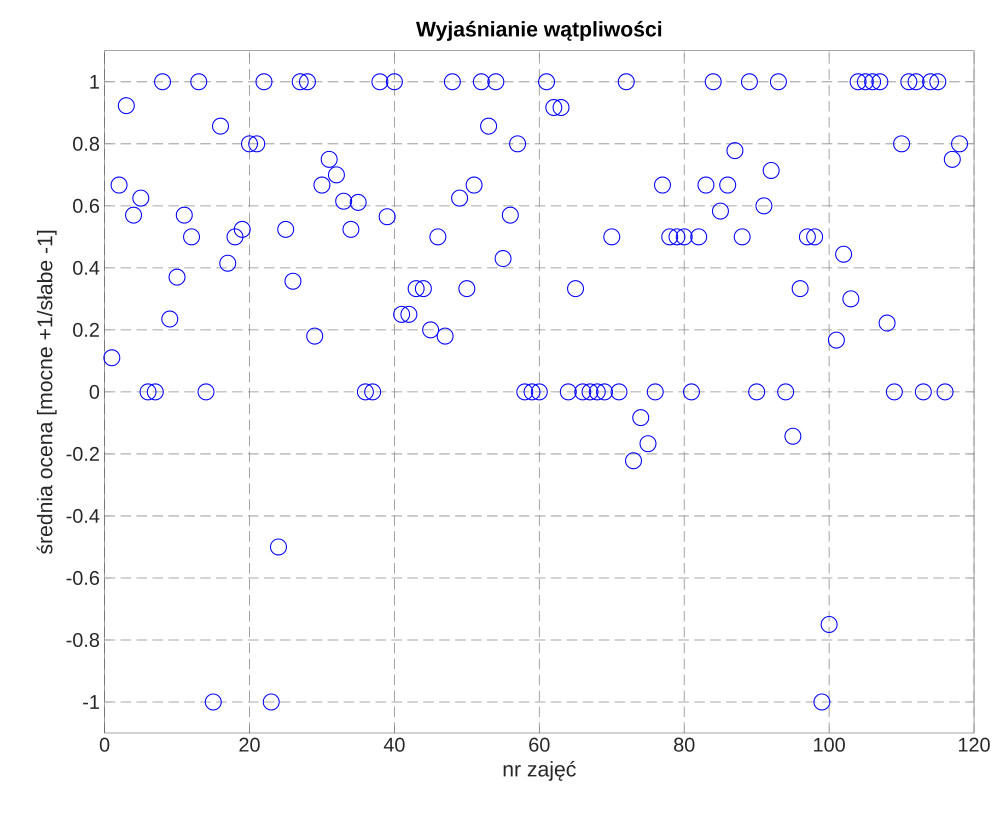  Describe the element at coordinates (46, 392) in the screenshot. I see `y-axis-title: średnia ocena [mocne +1/słabe -1]` at that location.